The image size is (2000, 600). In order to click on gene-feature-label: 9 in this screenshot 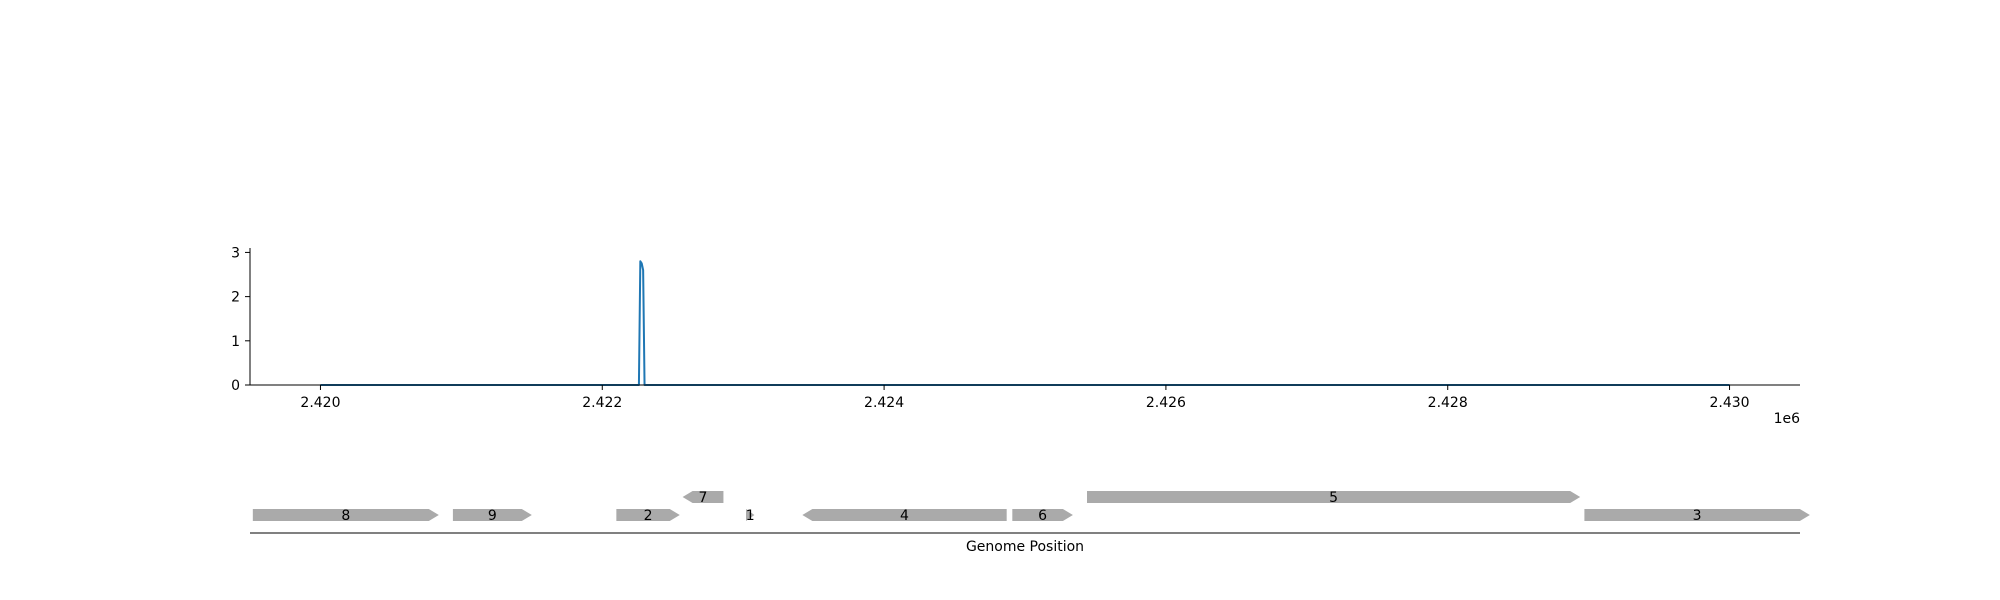, I will do `click(492, 516)`.